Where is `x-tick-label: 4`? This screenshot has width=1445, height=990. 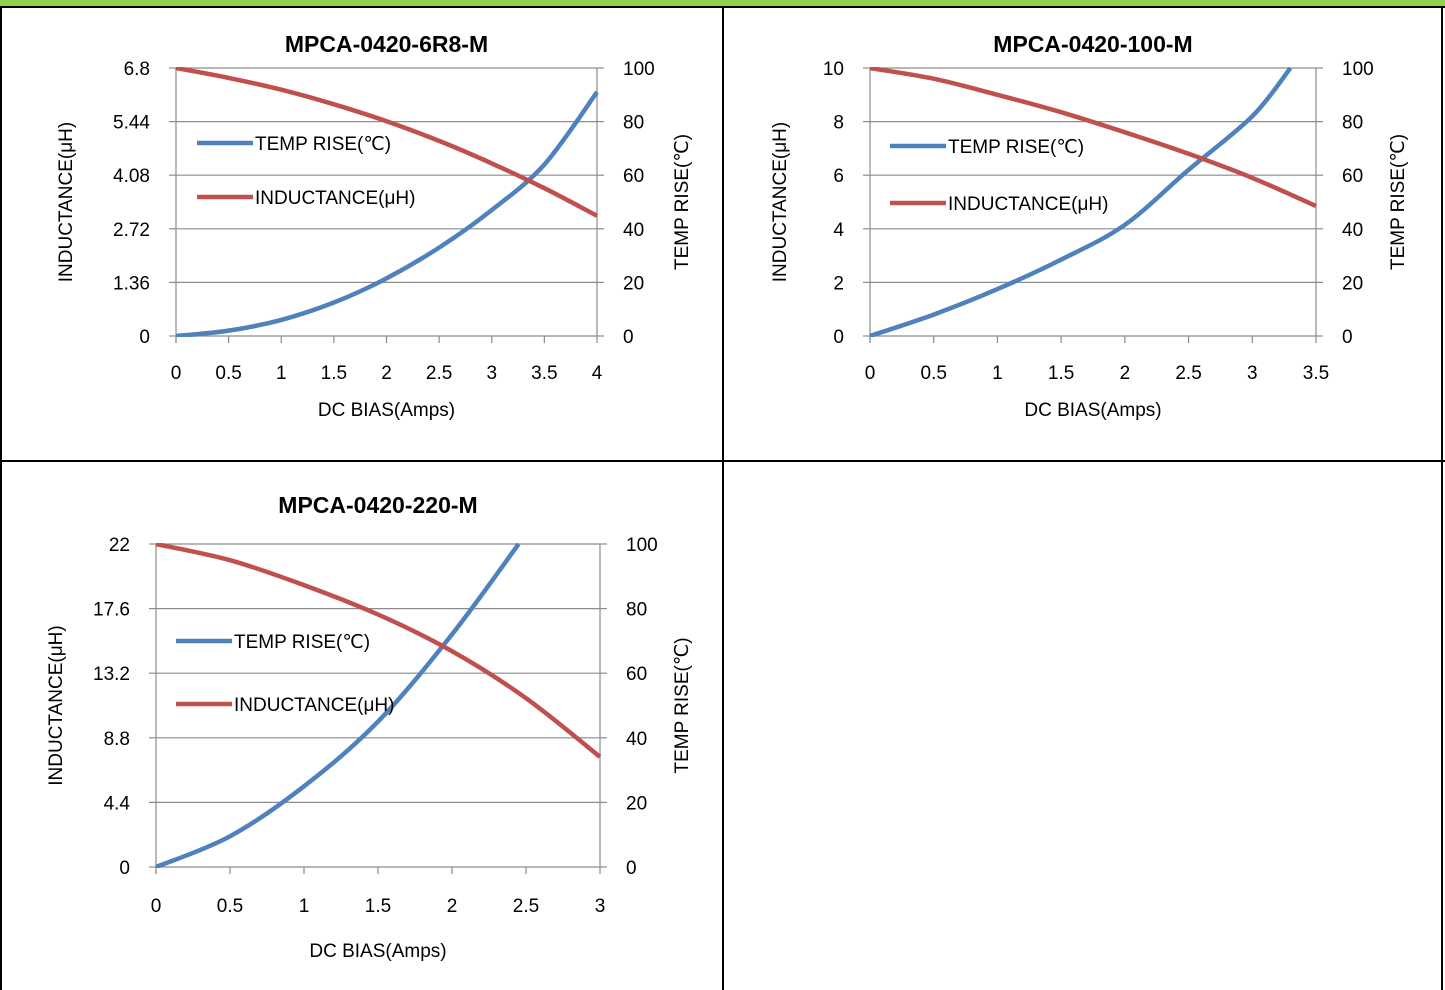
x-tick-label: 4 is located at coordinates (597, 373).